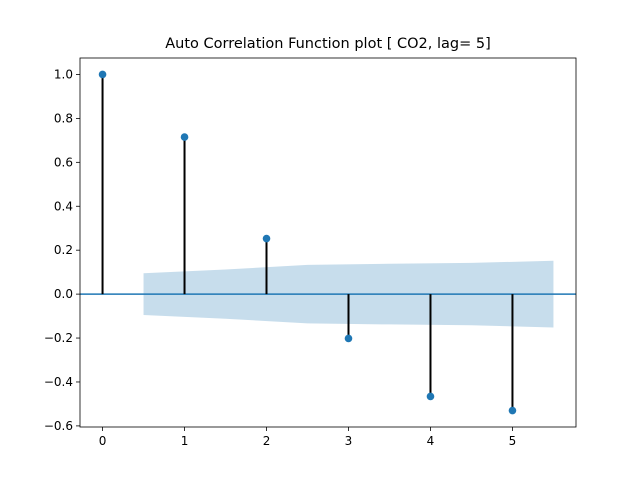  Describe the element at coordinates (103, 441) in the screenshot. I see `x-tick-label: 0` at that location.